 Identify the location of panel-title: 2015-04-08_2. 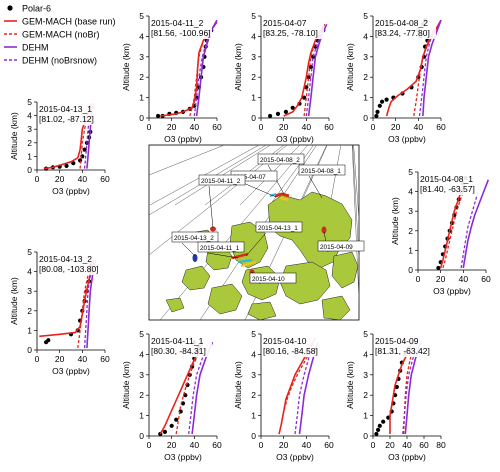
(401, 23).